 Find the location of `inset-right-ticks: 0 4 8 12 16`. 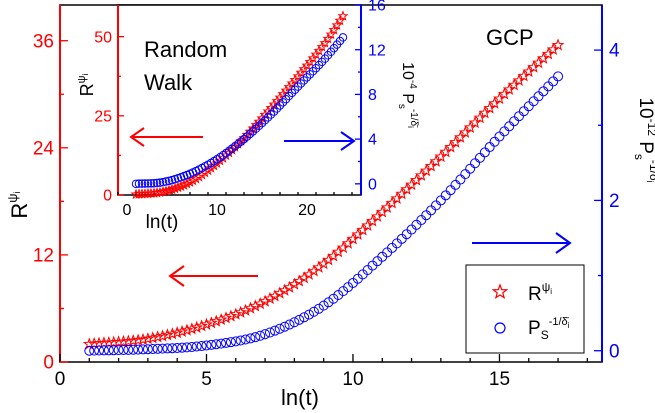

inset-right-ticks: 0 4 8 12 16 is located at coordinates (370, 96).